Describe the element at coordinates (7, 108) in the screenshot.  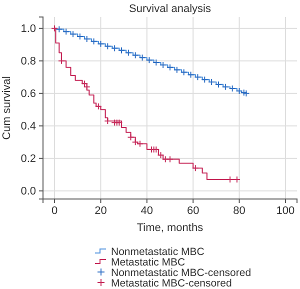
I see `y-axis-title: Cum survival` at that location.